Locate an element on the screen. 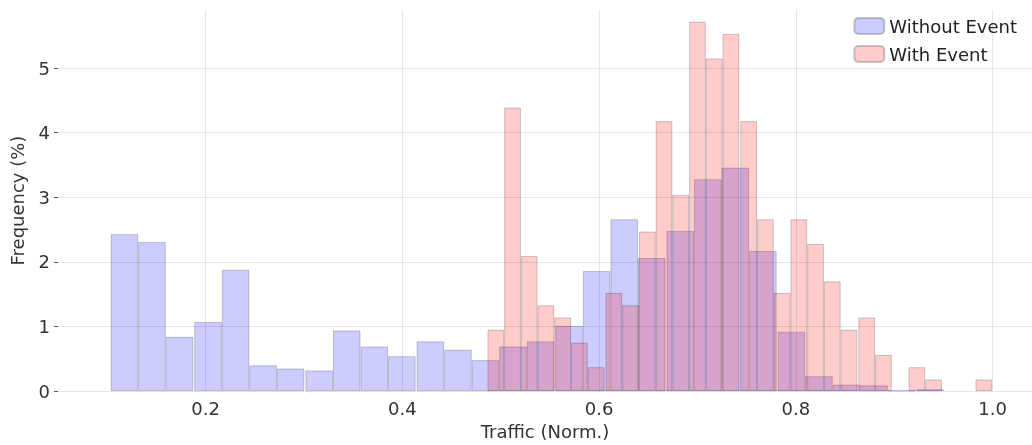  y-tick-label: 3 is located at coordinates (44, 197).